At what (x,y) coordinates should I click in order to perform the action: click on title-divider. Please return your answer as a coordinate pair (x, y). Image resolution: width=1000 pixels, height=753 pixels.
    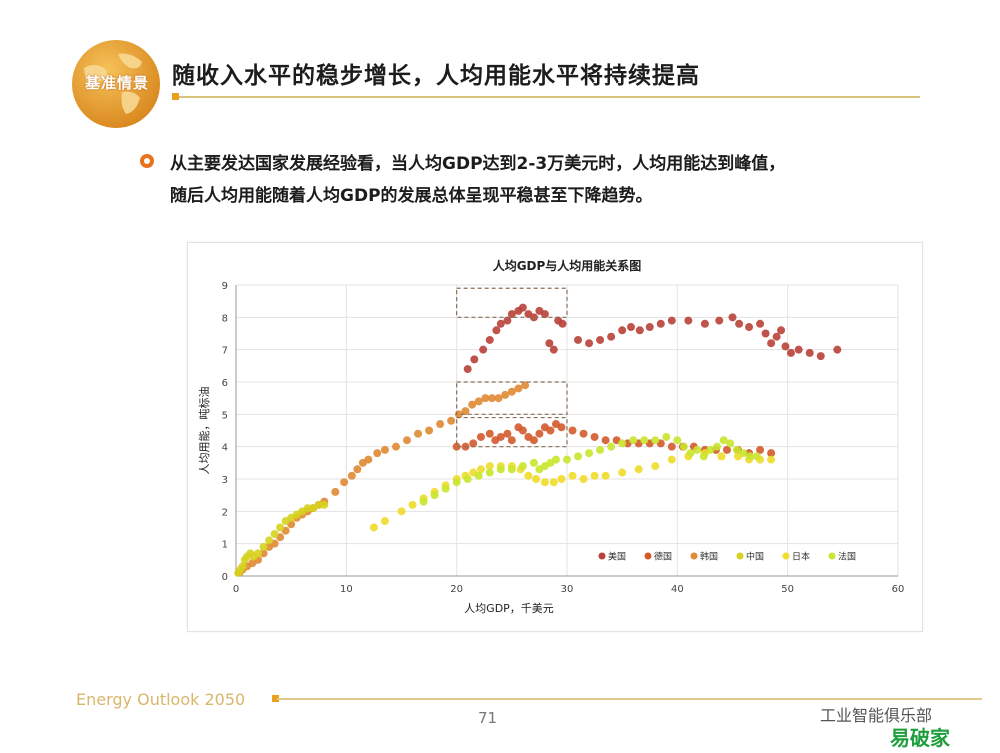
    Looking at the image, I should click on (546, 97).